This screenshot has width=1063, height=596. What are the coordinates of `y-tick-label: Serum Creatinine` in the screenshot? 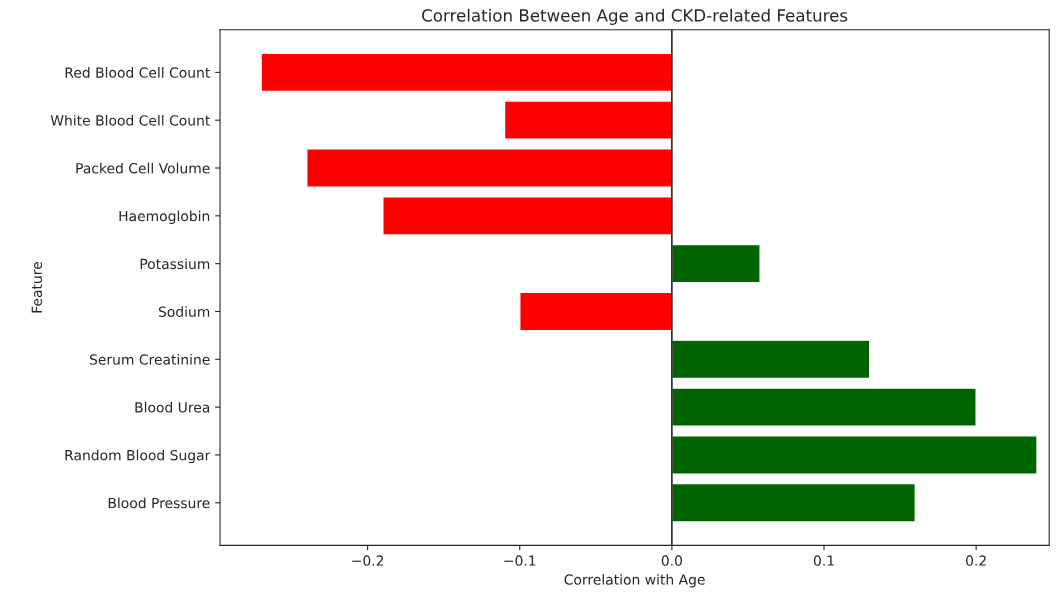 It's located at (149, 359).